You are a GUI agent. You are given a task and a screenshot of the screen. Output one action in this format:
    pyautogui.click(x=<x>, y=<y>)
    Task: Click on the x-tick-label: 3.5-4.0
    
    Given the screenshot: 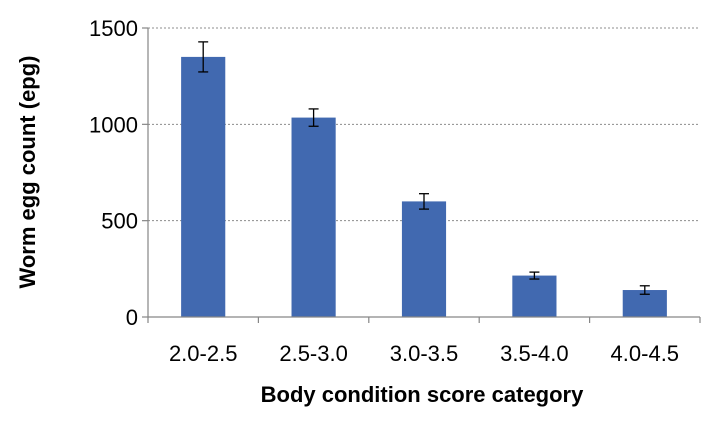 What is the action you would take?
    pyautogui.click(x=534, y=353)
    